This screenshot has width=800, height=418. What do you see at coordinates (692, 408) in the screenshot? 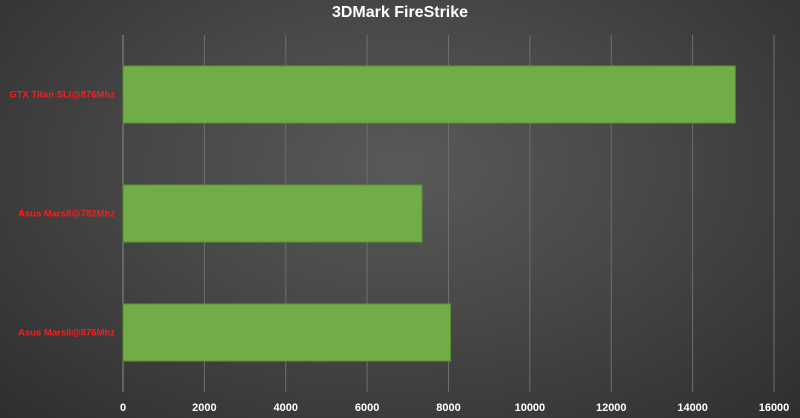
I see `x-tick-label: 14000` at bounding box center [692, 408].